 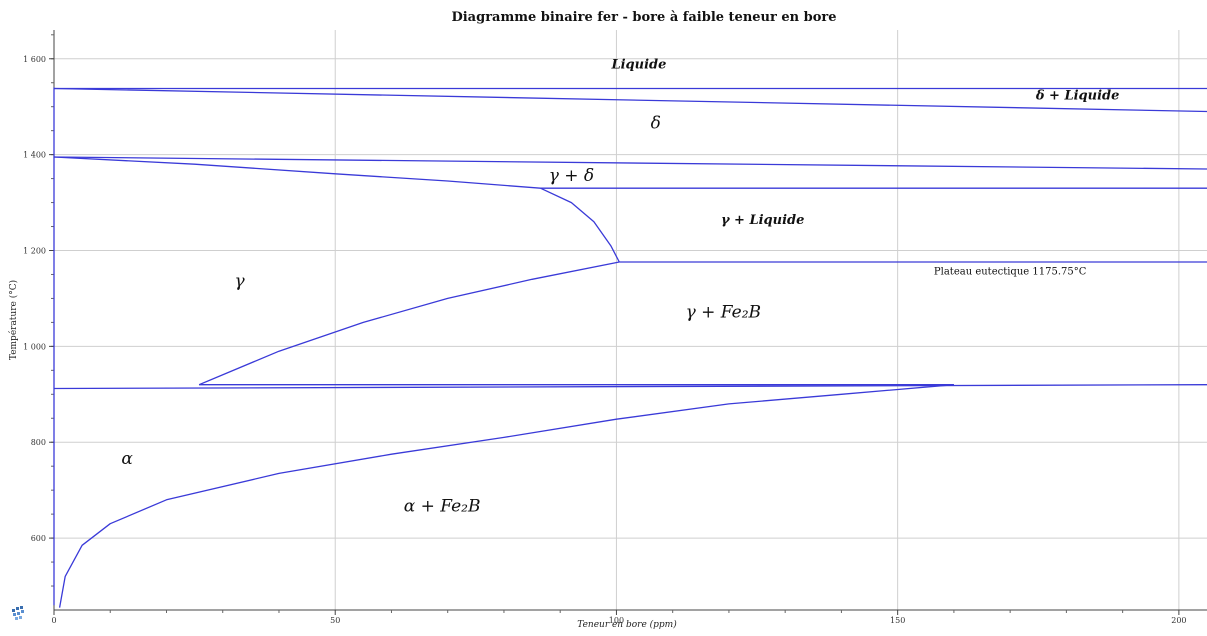 I want to click on phase-label-9: α + Fe₂B, so click(x=442, y=507).